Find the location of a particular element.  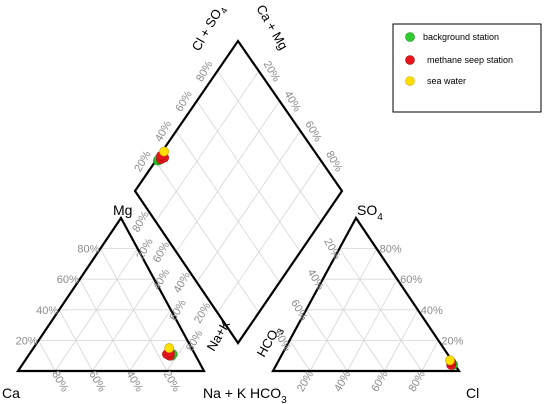

legend-marker-background-station is located at coordinates (410, 37).